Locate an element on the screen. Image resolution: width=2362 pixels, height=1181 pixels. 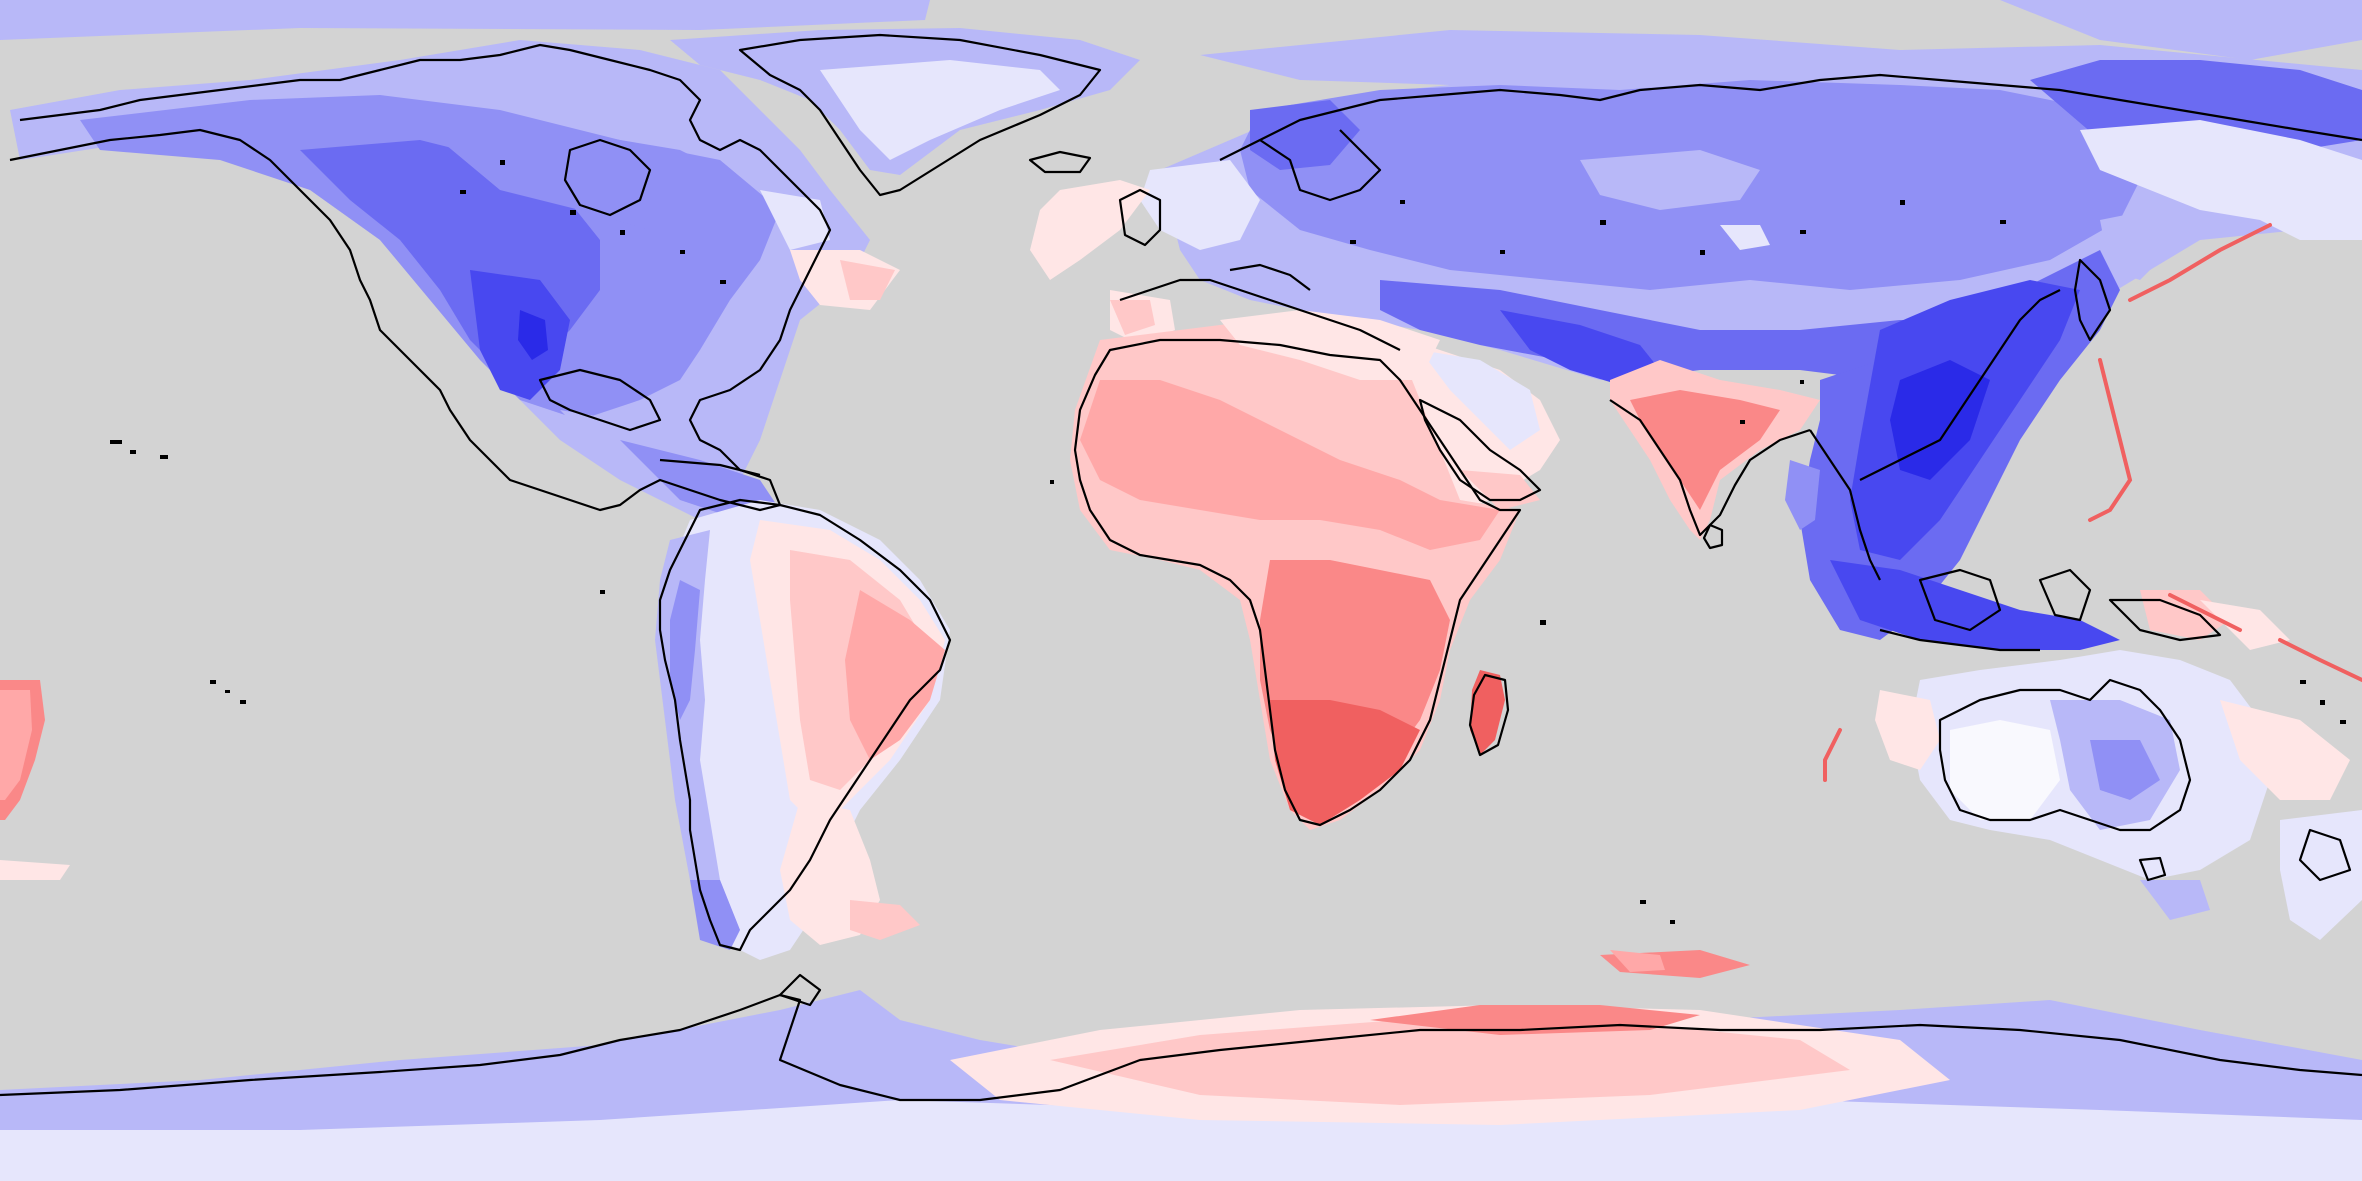
region-africa is located at coordinates (1295, 570).